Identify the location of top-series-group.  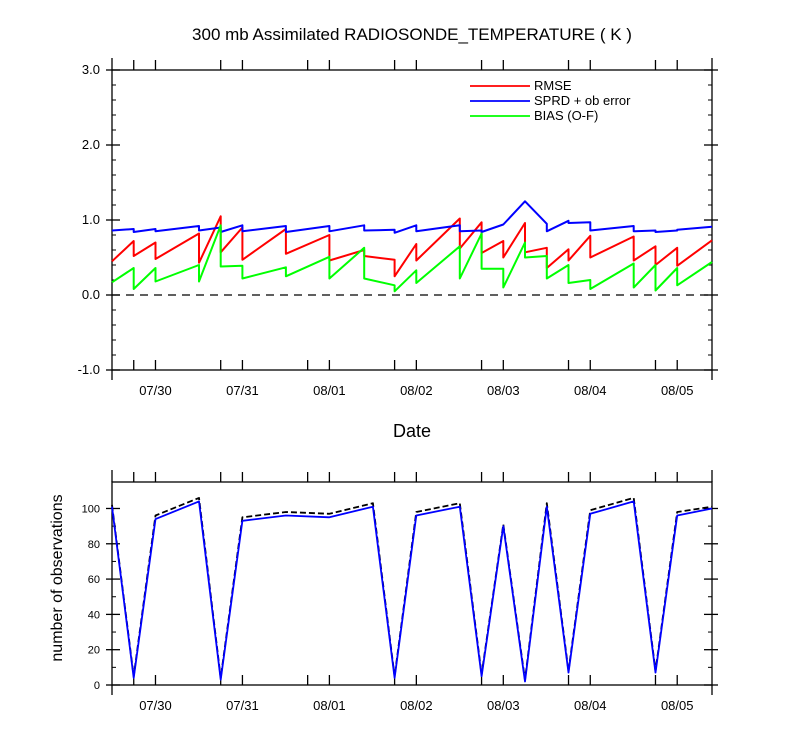
(412, 246).